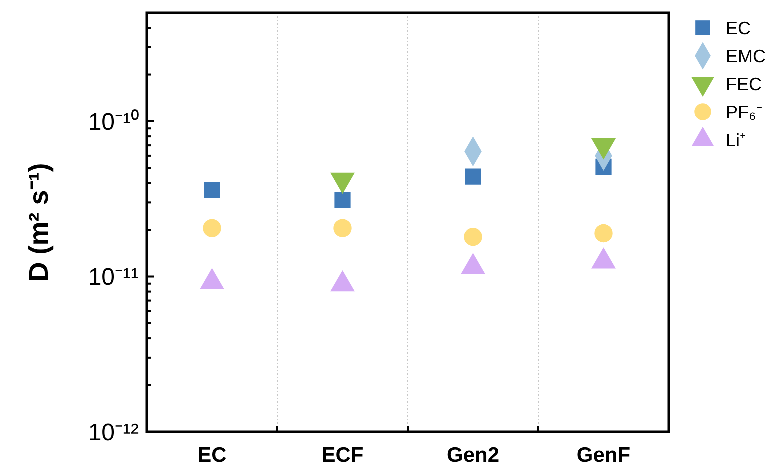  I want to click on legend-label: EC, so click(739, 28).